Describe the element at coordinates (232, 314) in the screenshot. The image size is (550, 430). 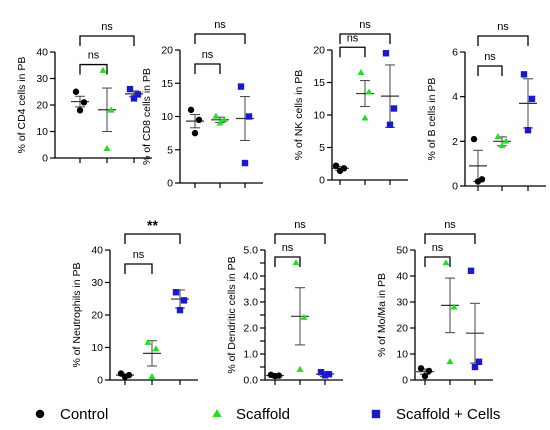
I see `y-axis-title: % of Dendritic cells in PB` at that location.